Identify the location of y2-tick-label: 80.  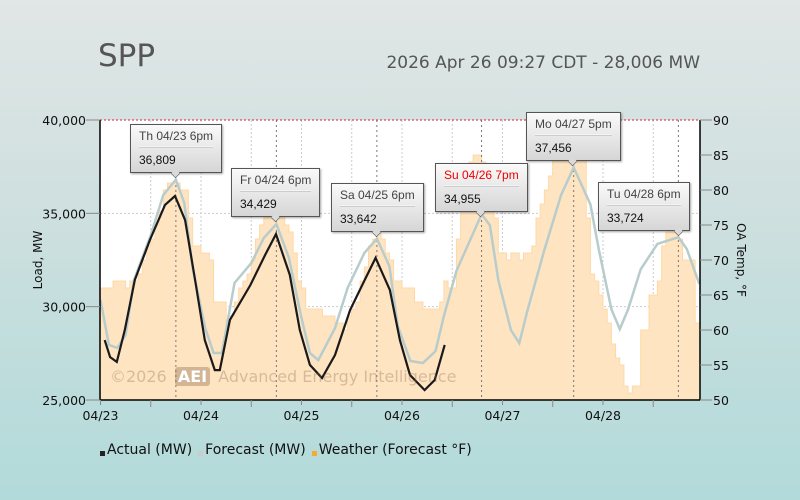
(721, 190).